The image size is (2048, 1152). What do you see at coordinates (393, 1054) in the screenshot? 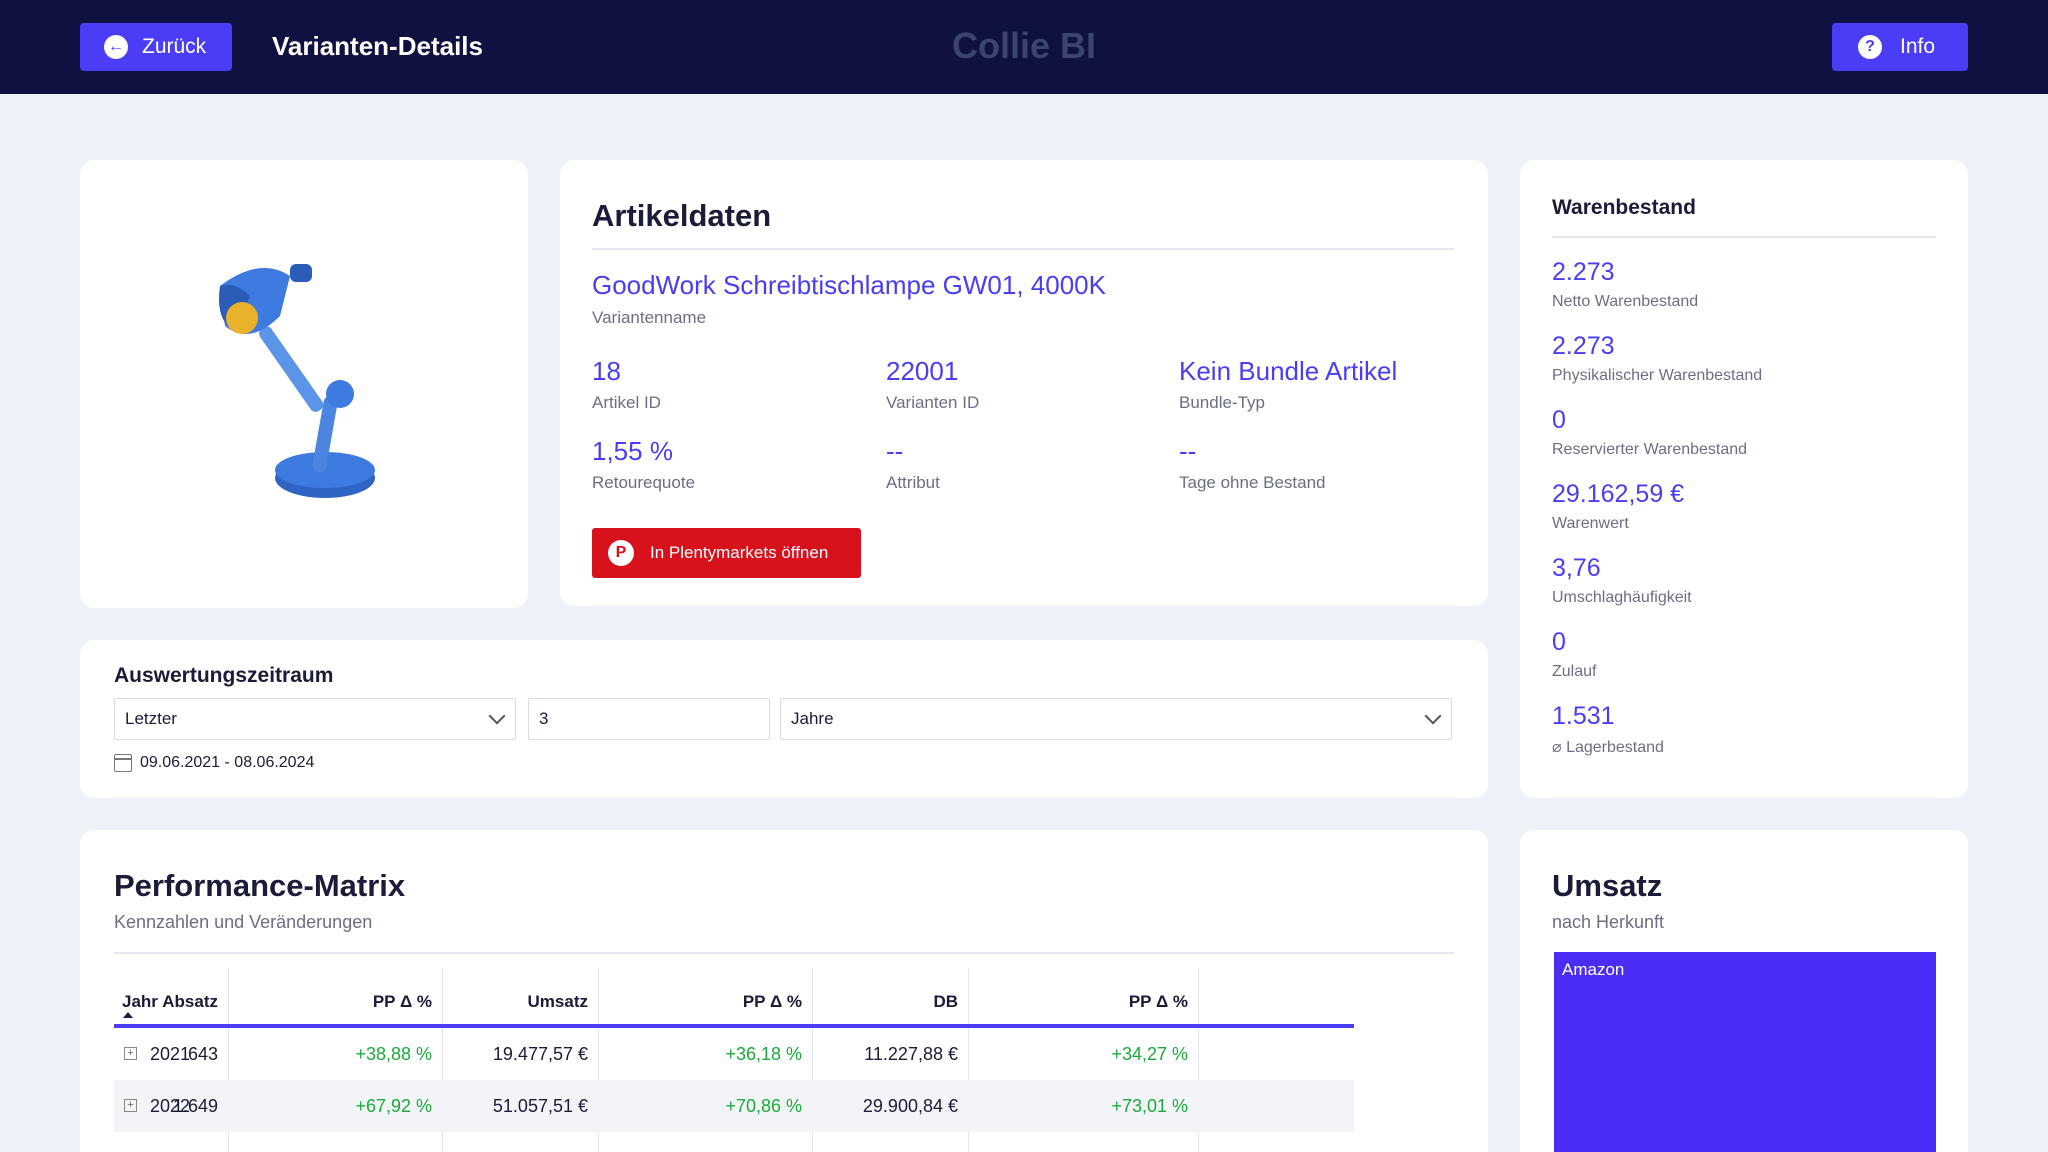
I see `cell-absatz-pp: +38,88 %` at bounding box center [393, 1054].